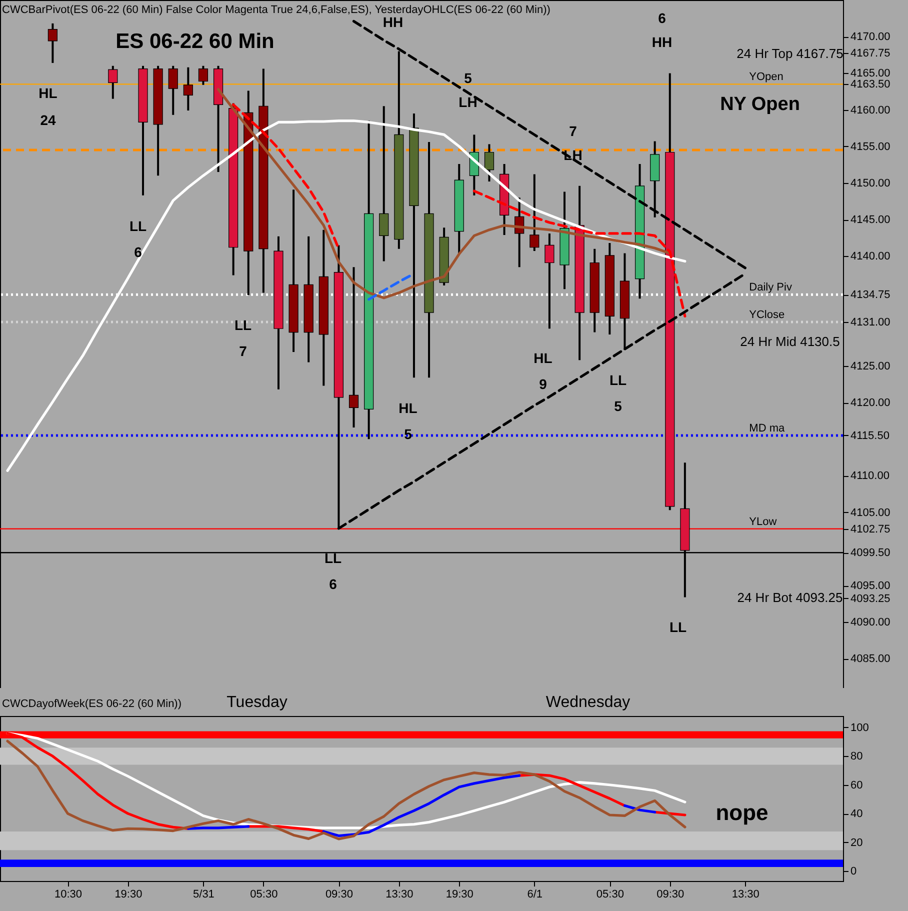 This screenshot has height=911, width=908. Describe the element at coordinates (790, 341) in the screenshot. I see `annotation: 24 Hr Mid 4130.5` at that location.